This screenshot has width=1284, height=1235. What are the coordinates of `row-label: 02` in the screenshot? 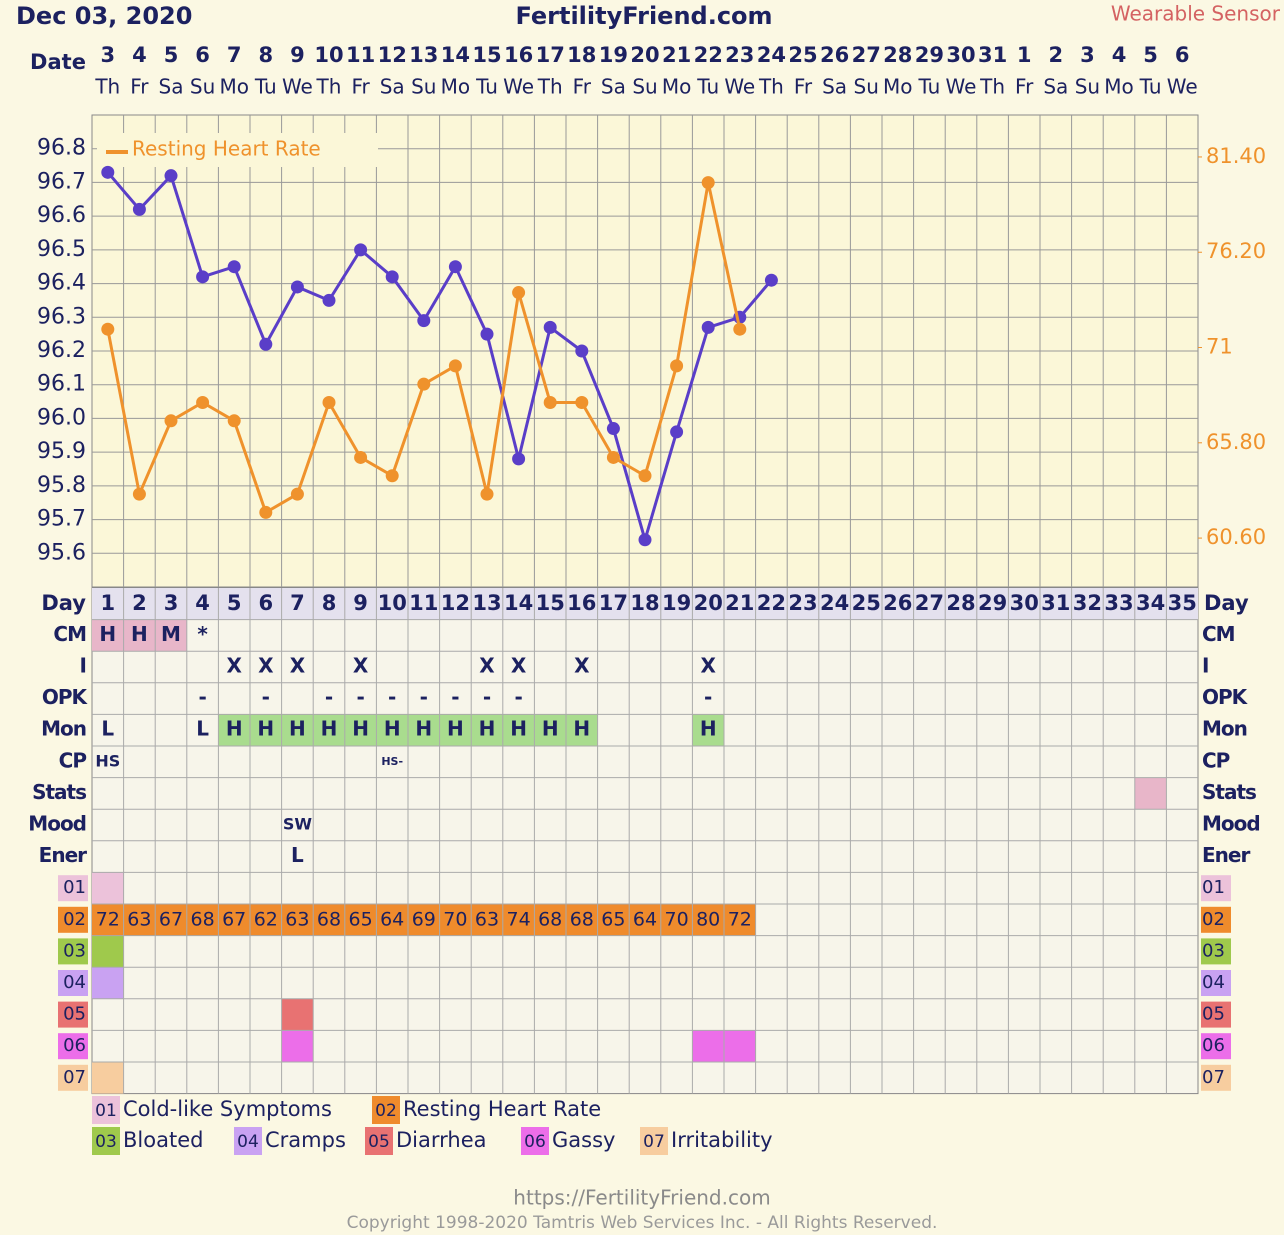 It's located at (74, 919).